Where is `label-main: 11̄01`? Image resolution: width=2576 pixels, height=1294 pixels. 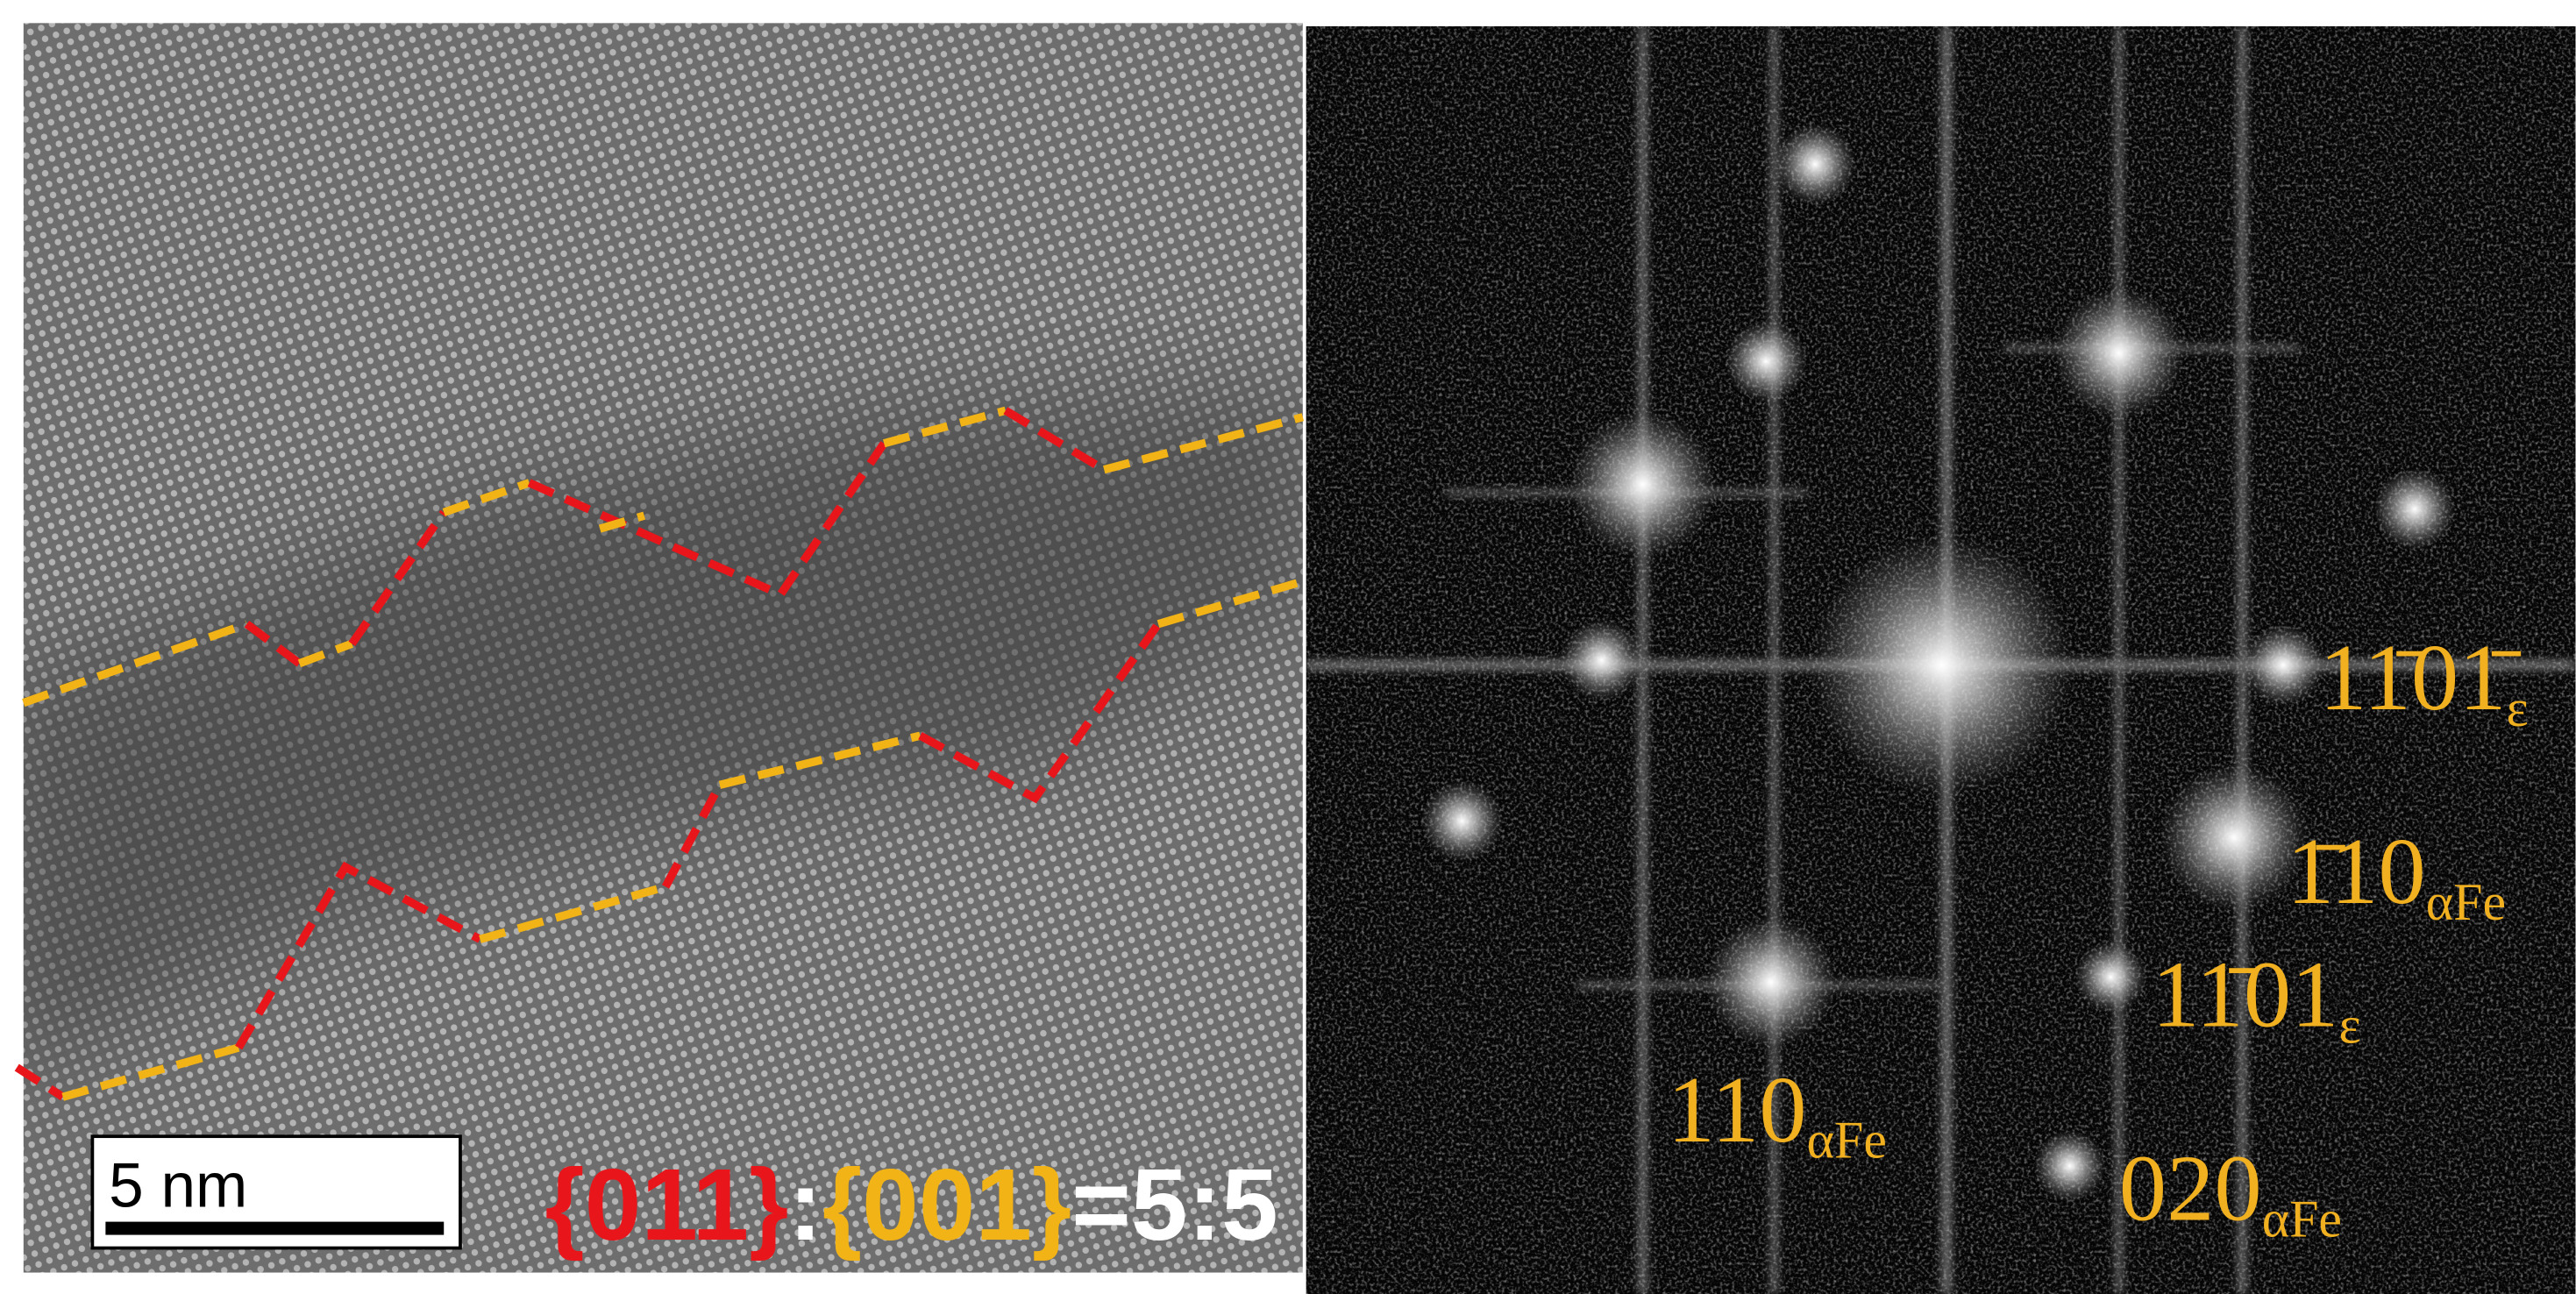 label-main: 11̄01 is located at coordinates (2245, 995).